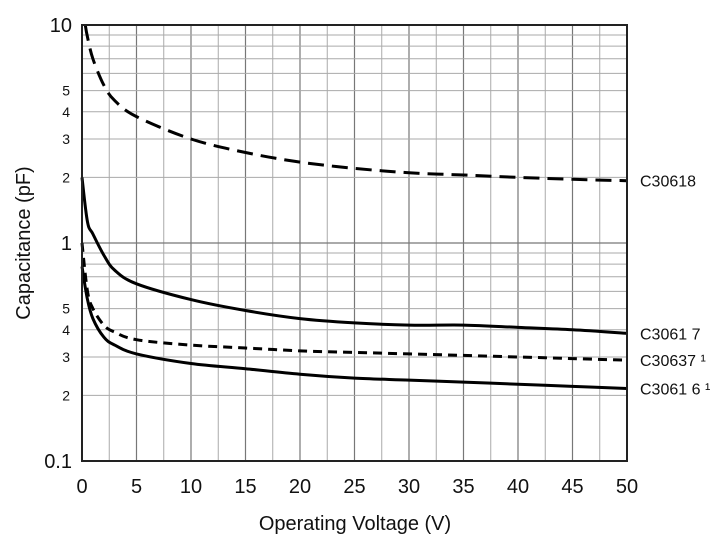  Describe the element at coordinates (136, 487) in the screenshot. I see `x-tick-label: 5` at that location.